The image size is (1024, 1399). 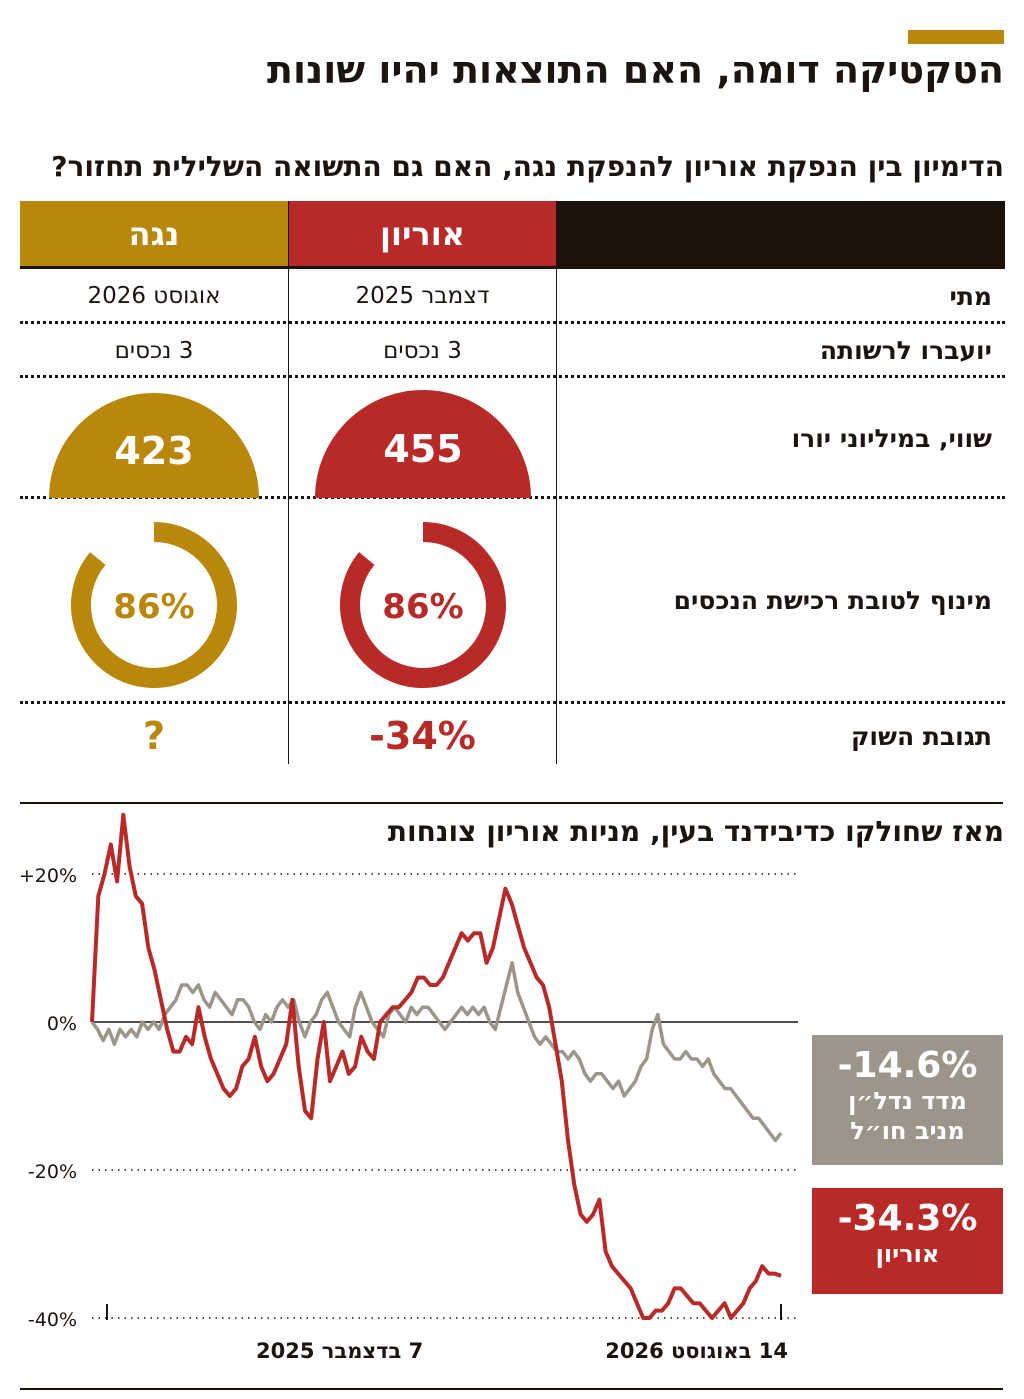 What do you see at coordinates (907, 1131) in the screenshot?
I see `index-label-line2: מניב חו״ל` at bounding box center [907, 1131].